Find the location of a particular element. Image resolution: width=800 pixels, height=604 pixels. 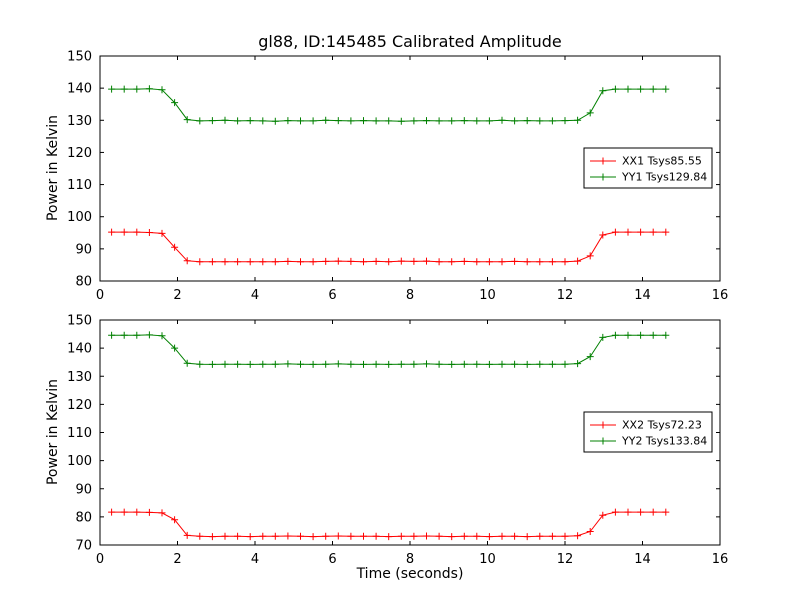

legend-label: YY2 Tsys133.84 is located at coordinates (664, 441).